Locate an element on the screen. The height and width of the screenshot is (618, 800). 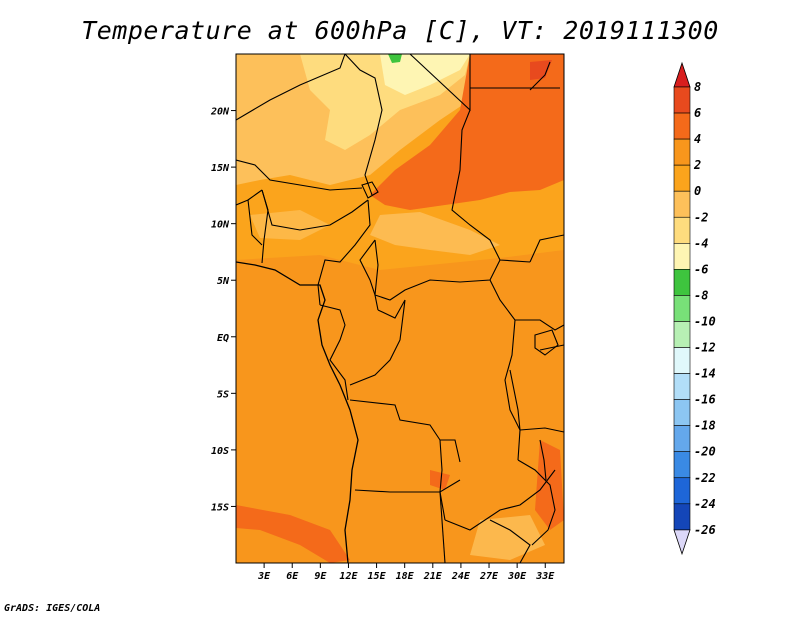
lon-tick-label: 18E is located at coordinates (405, 576).